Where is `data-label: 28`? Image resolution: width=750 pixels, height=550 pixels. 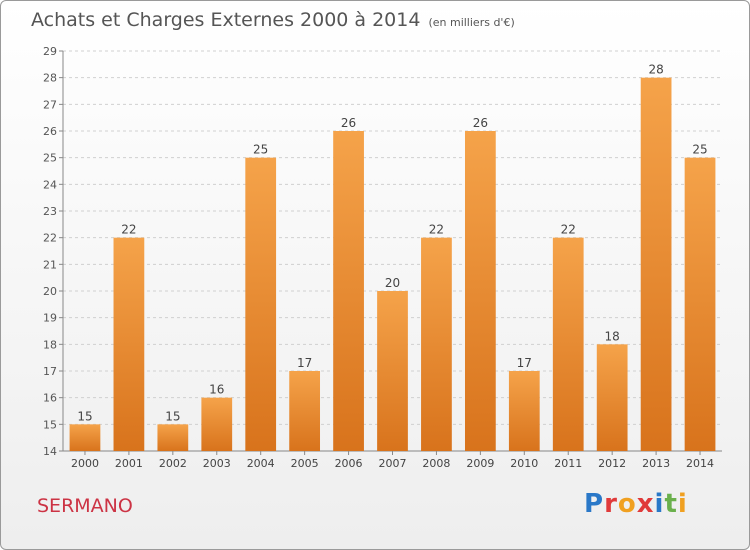 data-label: 28 is located at coordinates (655, 70).